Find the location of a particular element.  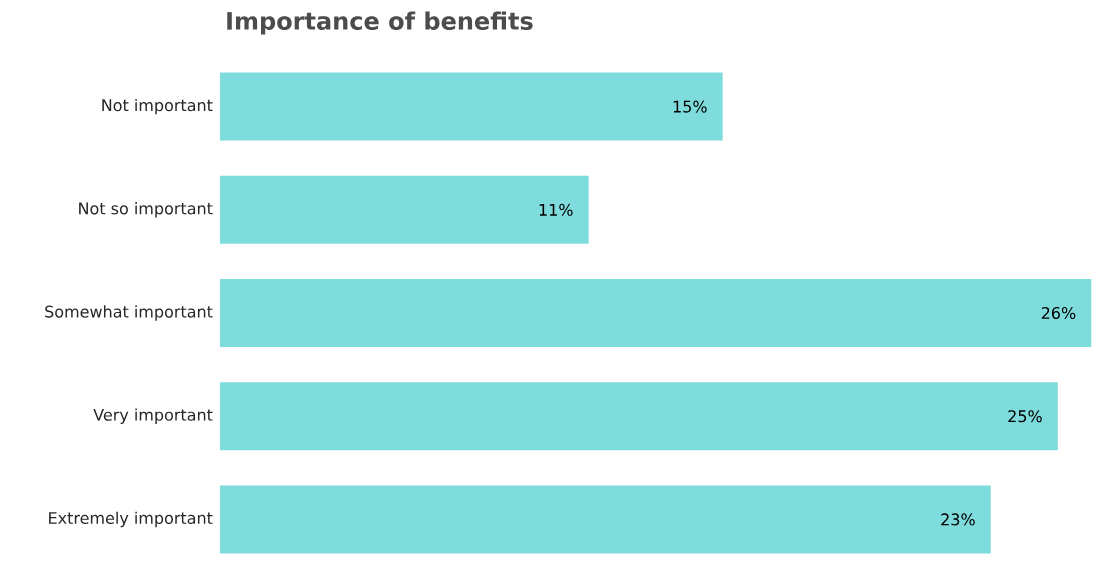

chart-title: Importance of benefits is located at coordinates (380, 23).